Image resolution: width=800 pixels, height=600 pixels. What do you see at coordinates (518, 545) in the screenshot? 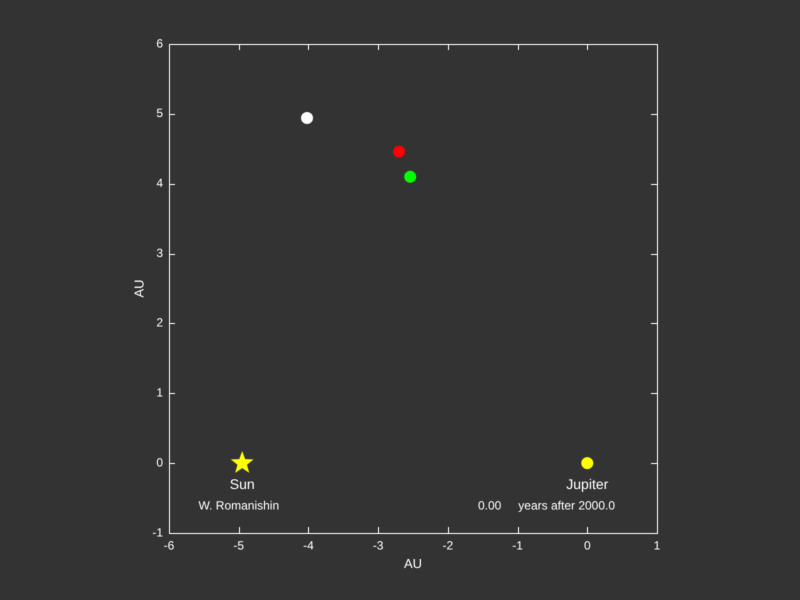
I see `x-tick-label: -1` at bounding box center [518, 545].